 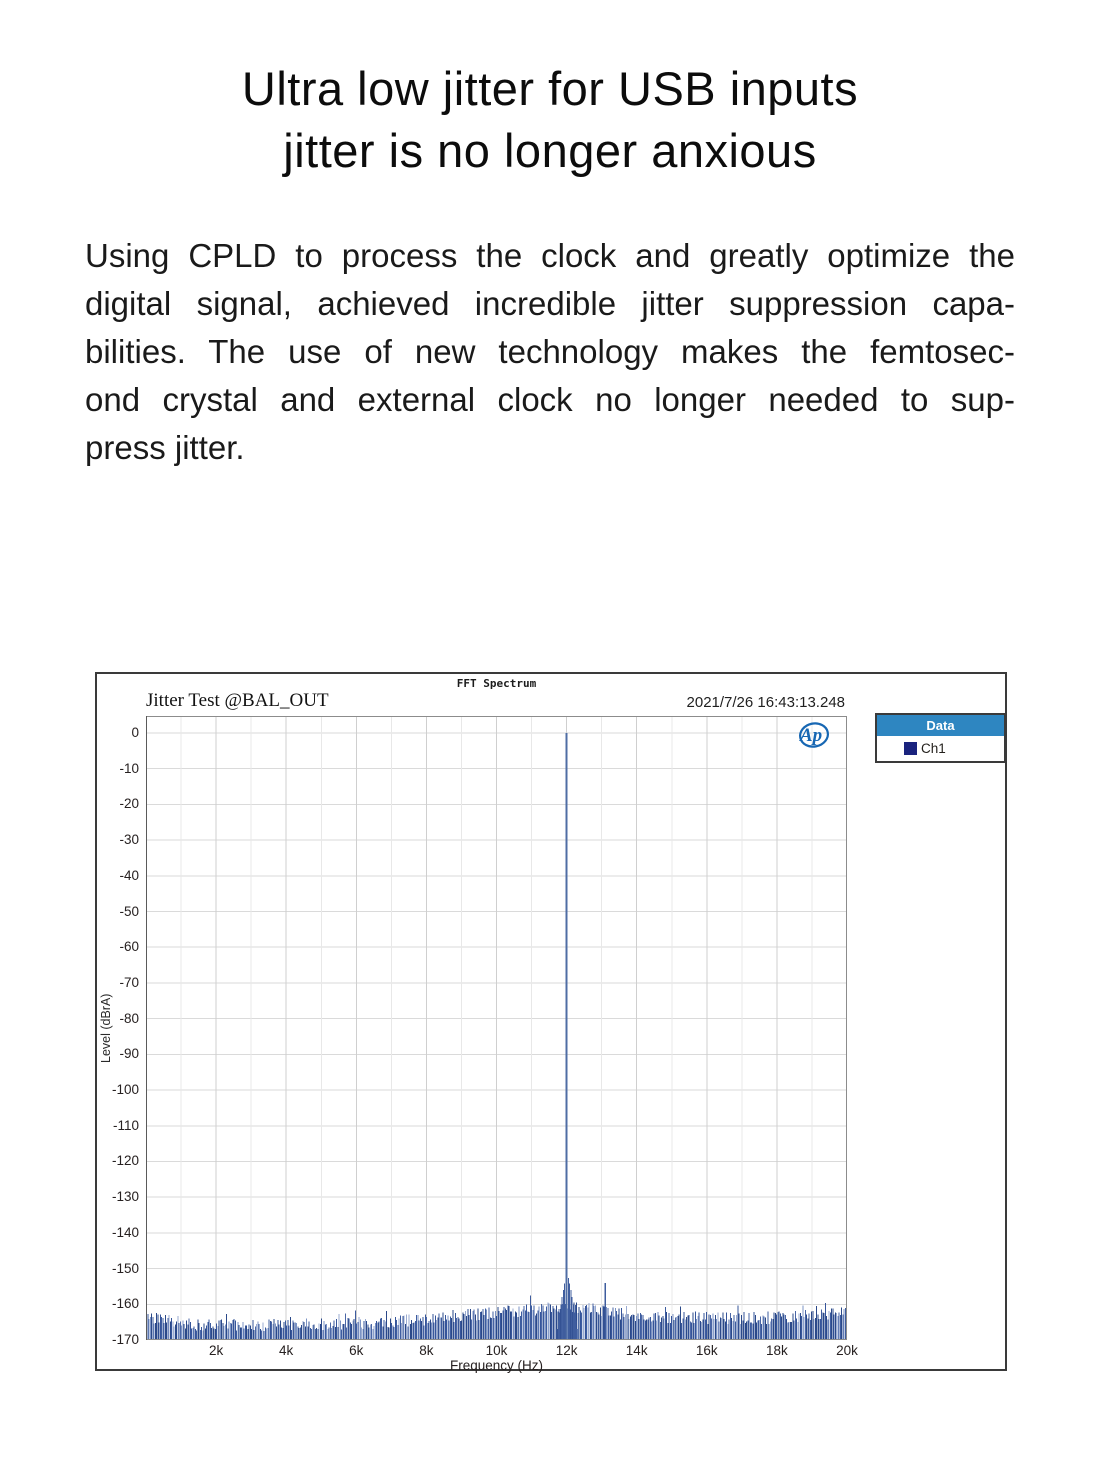 I want to click on y-tick-label: -30, so click(x=129, y=840).